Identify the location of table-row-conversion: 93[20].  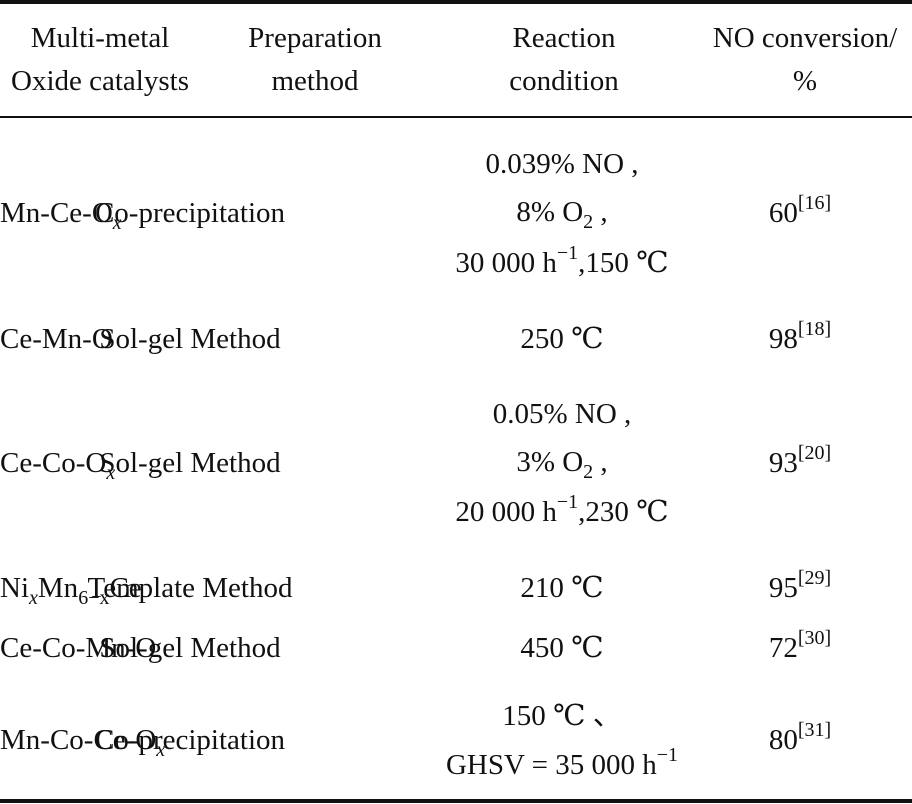
(800, 460).